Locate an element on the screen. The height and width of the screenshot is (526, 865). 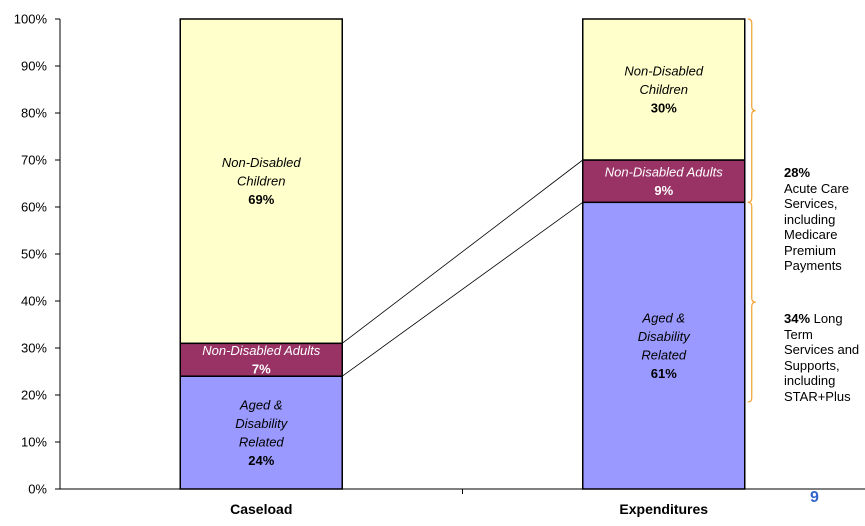
segment-percent-label: 30% is located at coordinates (664, 108).